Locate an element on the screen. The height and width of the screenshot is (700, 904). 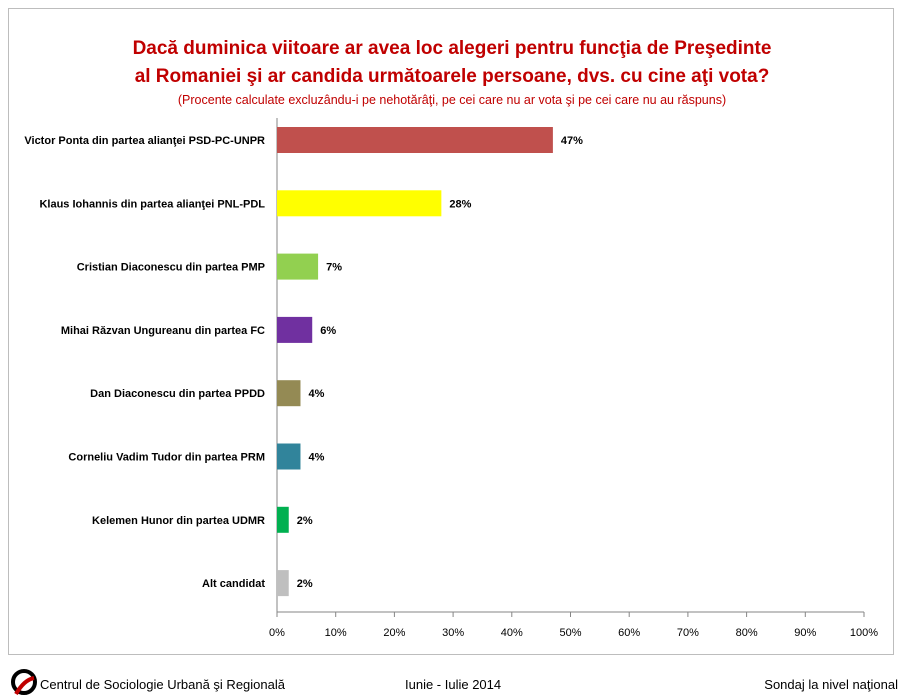
footer-period: Iunie - Iulie 2014 is located at coordinates (453, 684).